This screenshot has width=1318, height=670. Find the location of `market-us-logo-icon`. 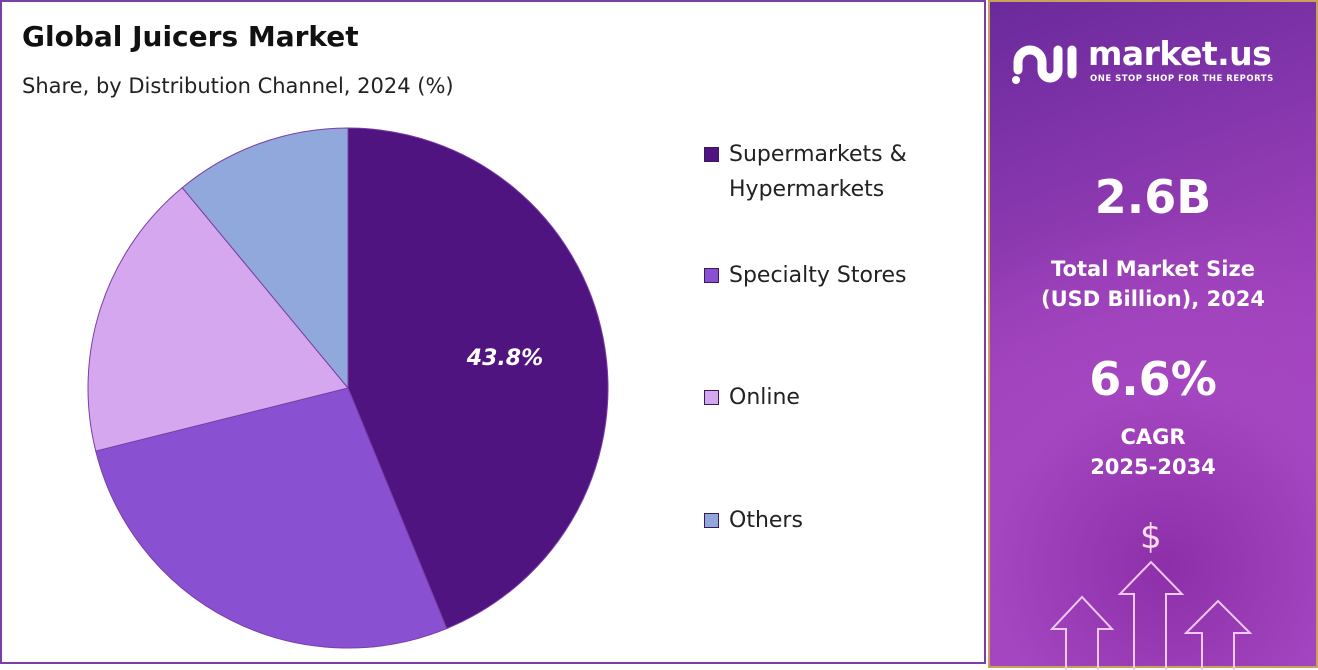

market-us-logo-icon is located at coordinates (1044, 64).